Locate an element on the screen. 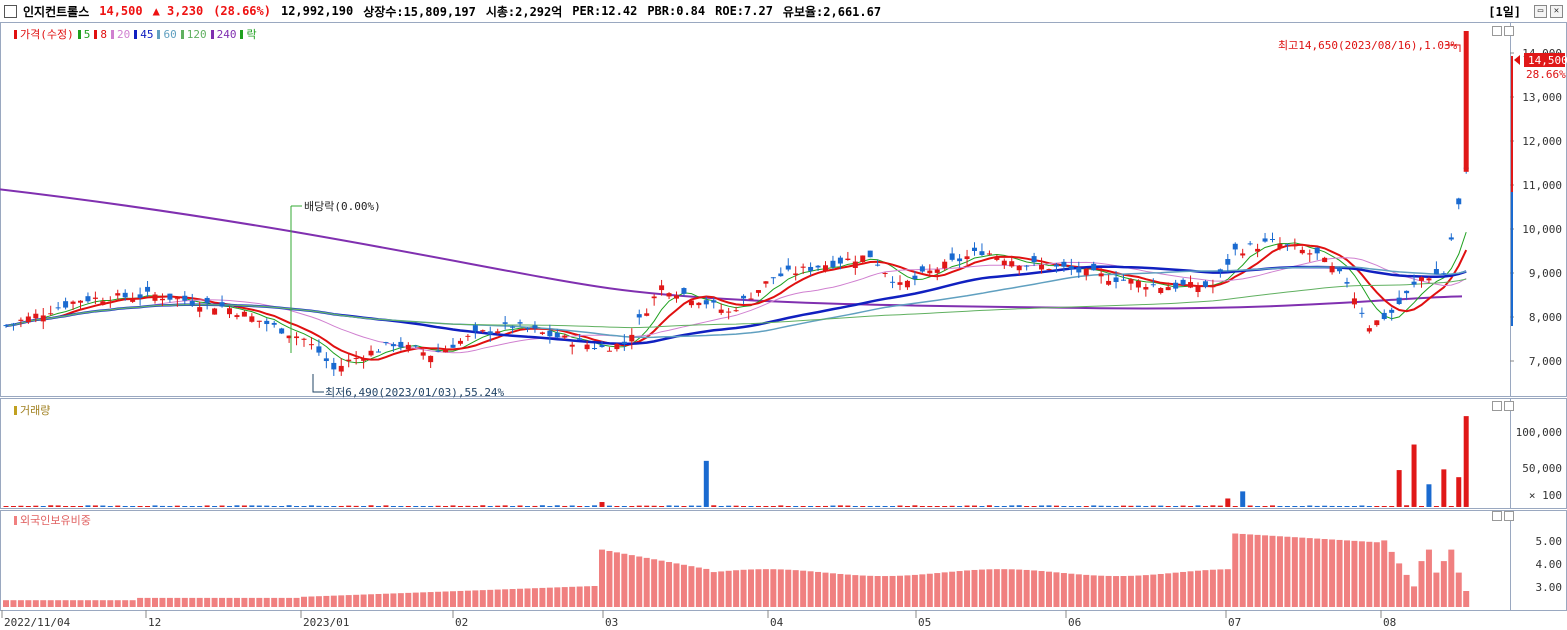 The image size is (1567, 630). market-cap: 시총:2,292억 is located at coordinates (524, 11).